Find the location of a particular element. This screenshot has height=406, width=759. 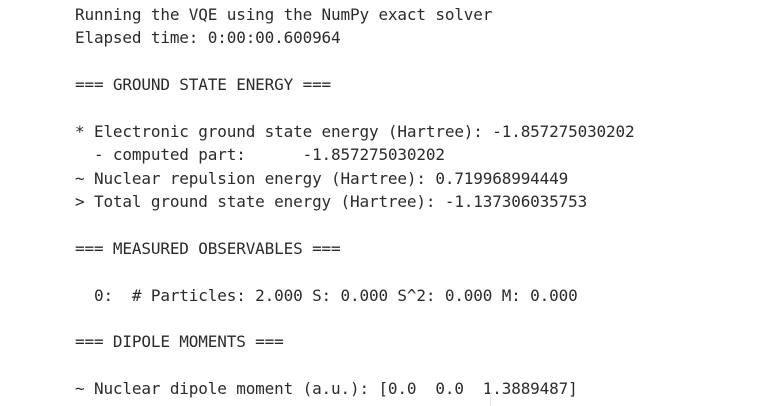

computed-part-line: - computed part: -1.857275030202 is located at coordinates (260, 154).